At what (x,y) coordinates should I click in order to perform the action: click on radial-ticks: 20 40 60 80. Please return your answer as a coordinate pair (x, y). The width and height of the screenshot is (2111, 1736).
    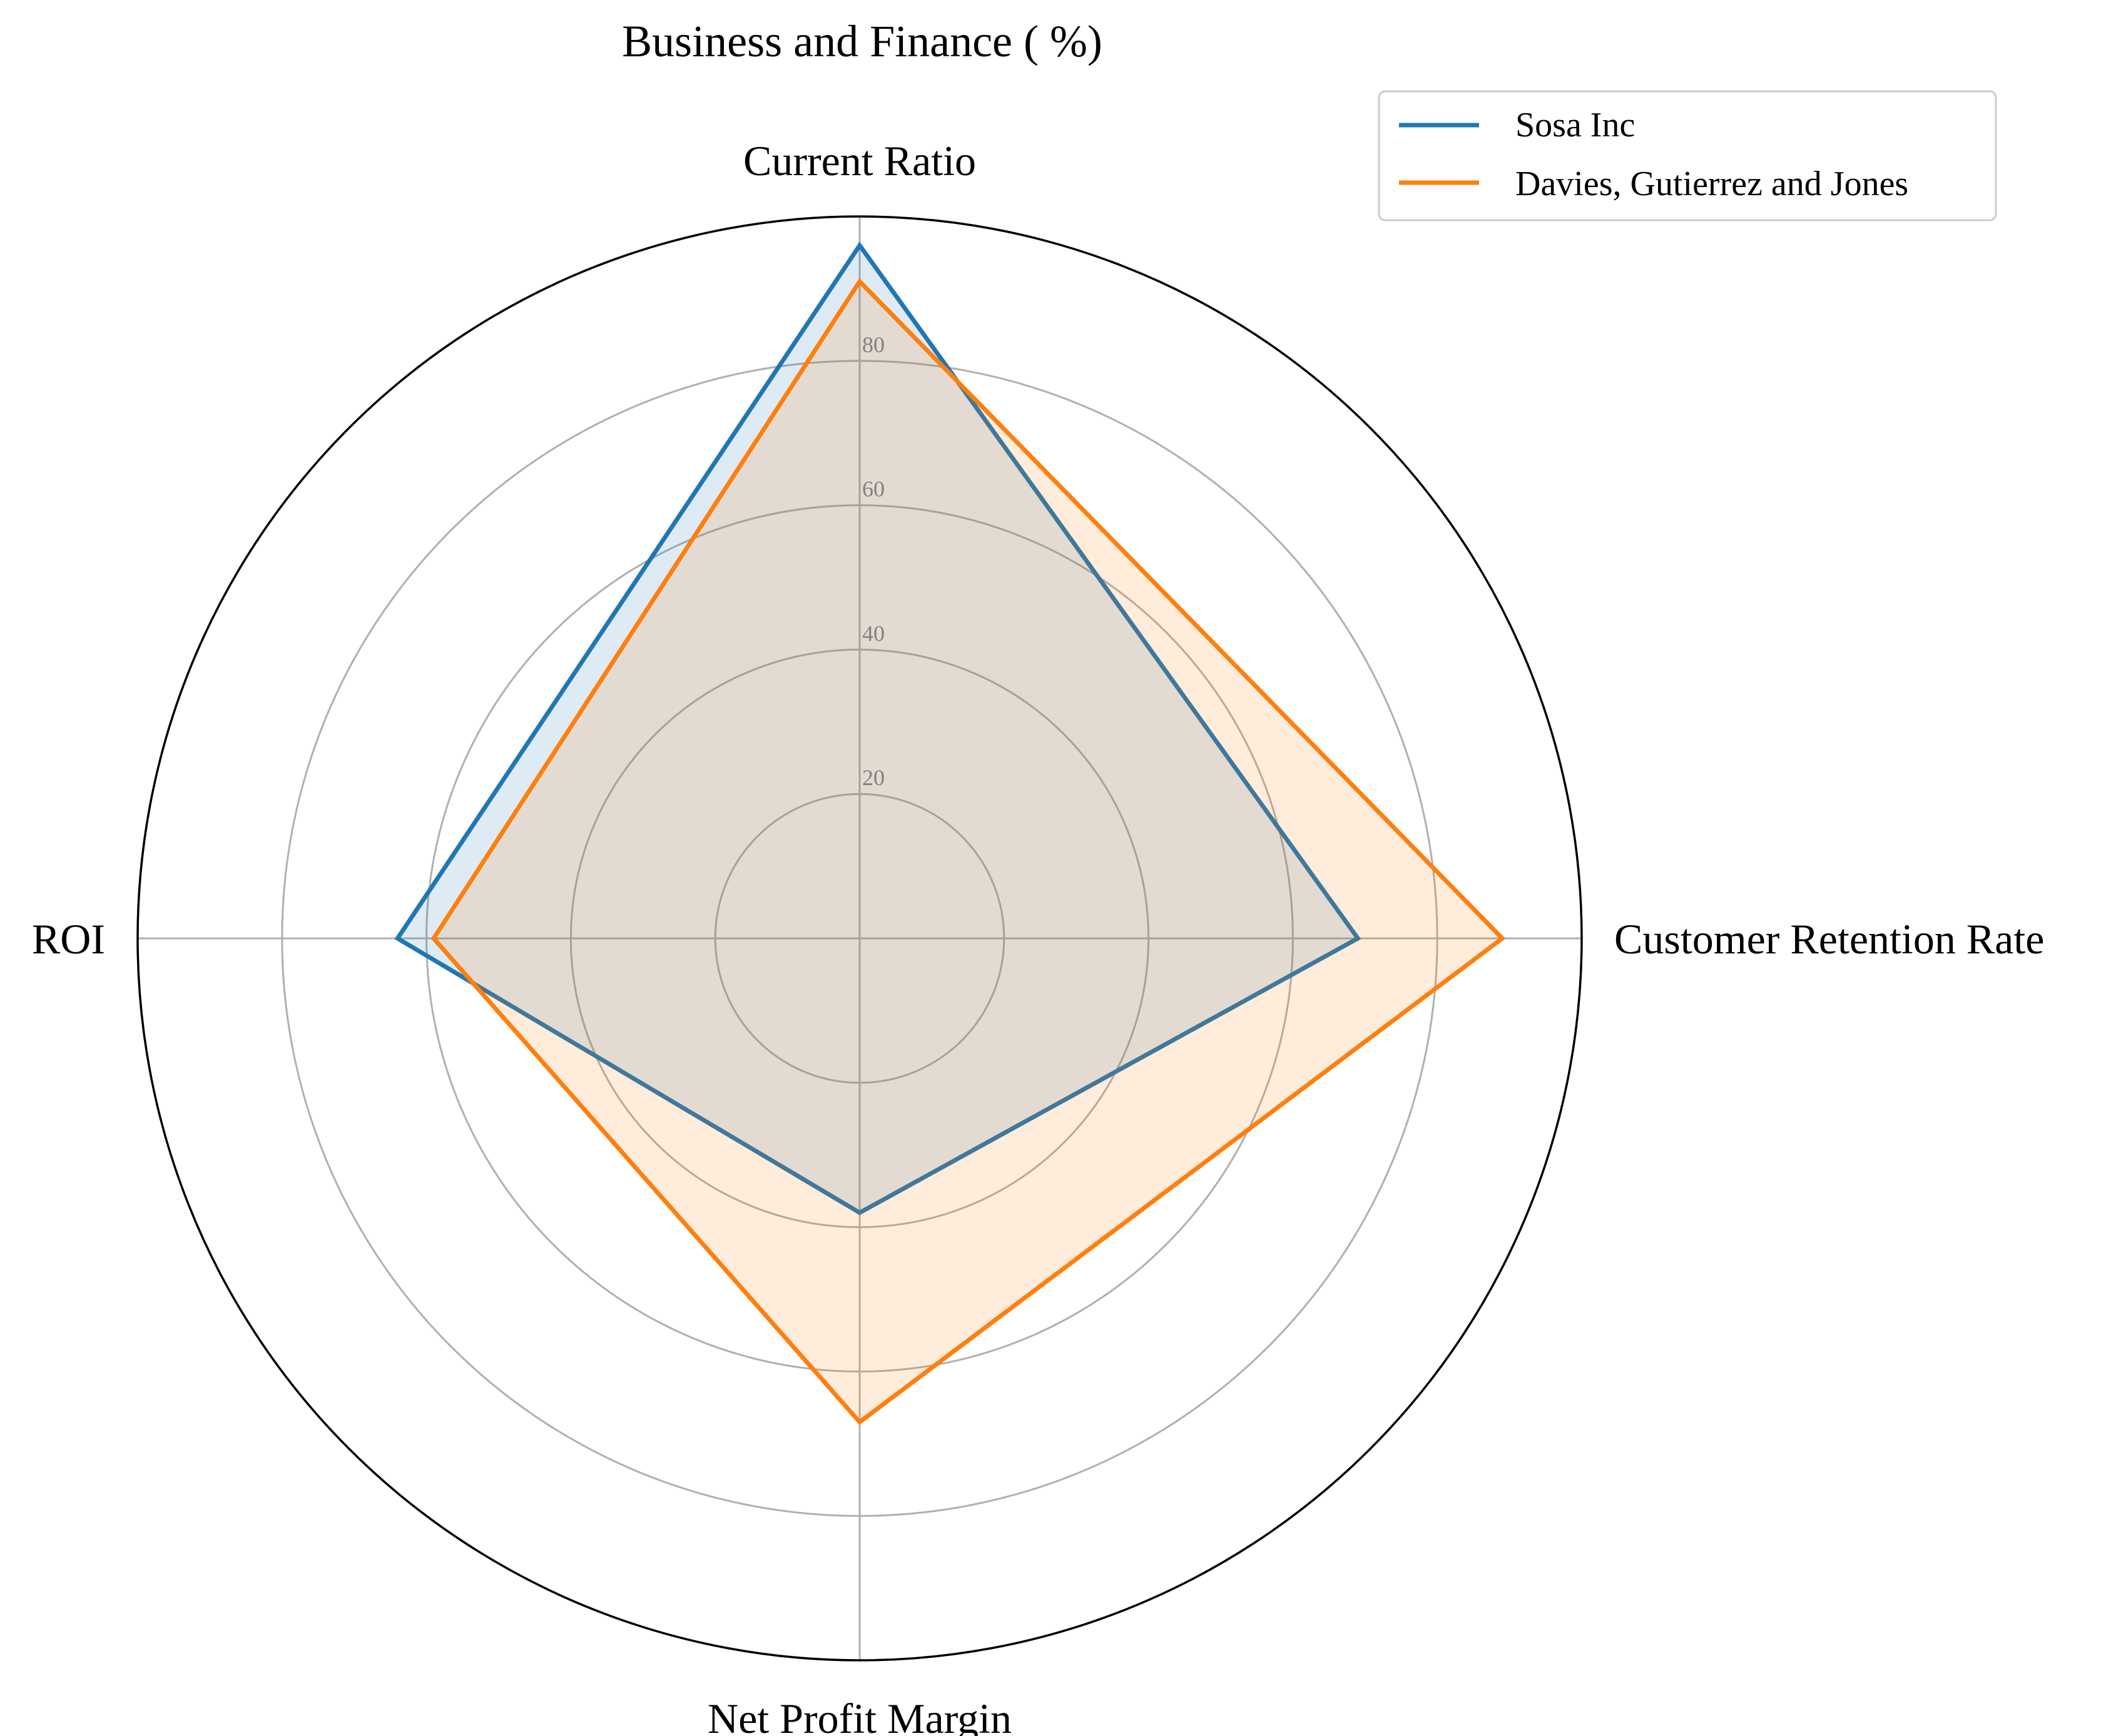
    Looking at the image, I should click on (874, 561).